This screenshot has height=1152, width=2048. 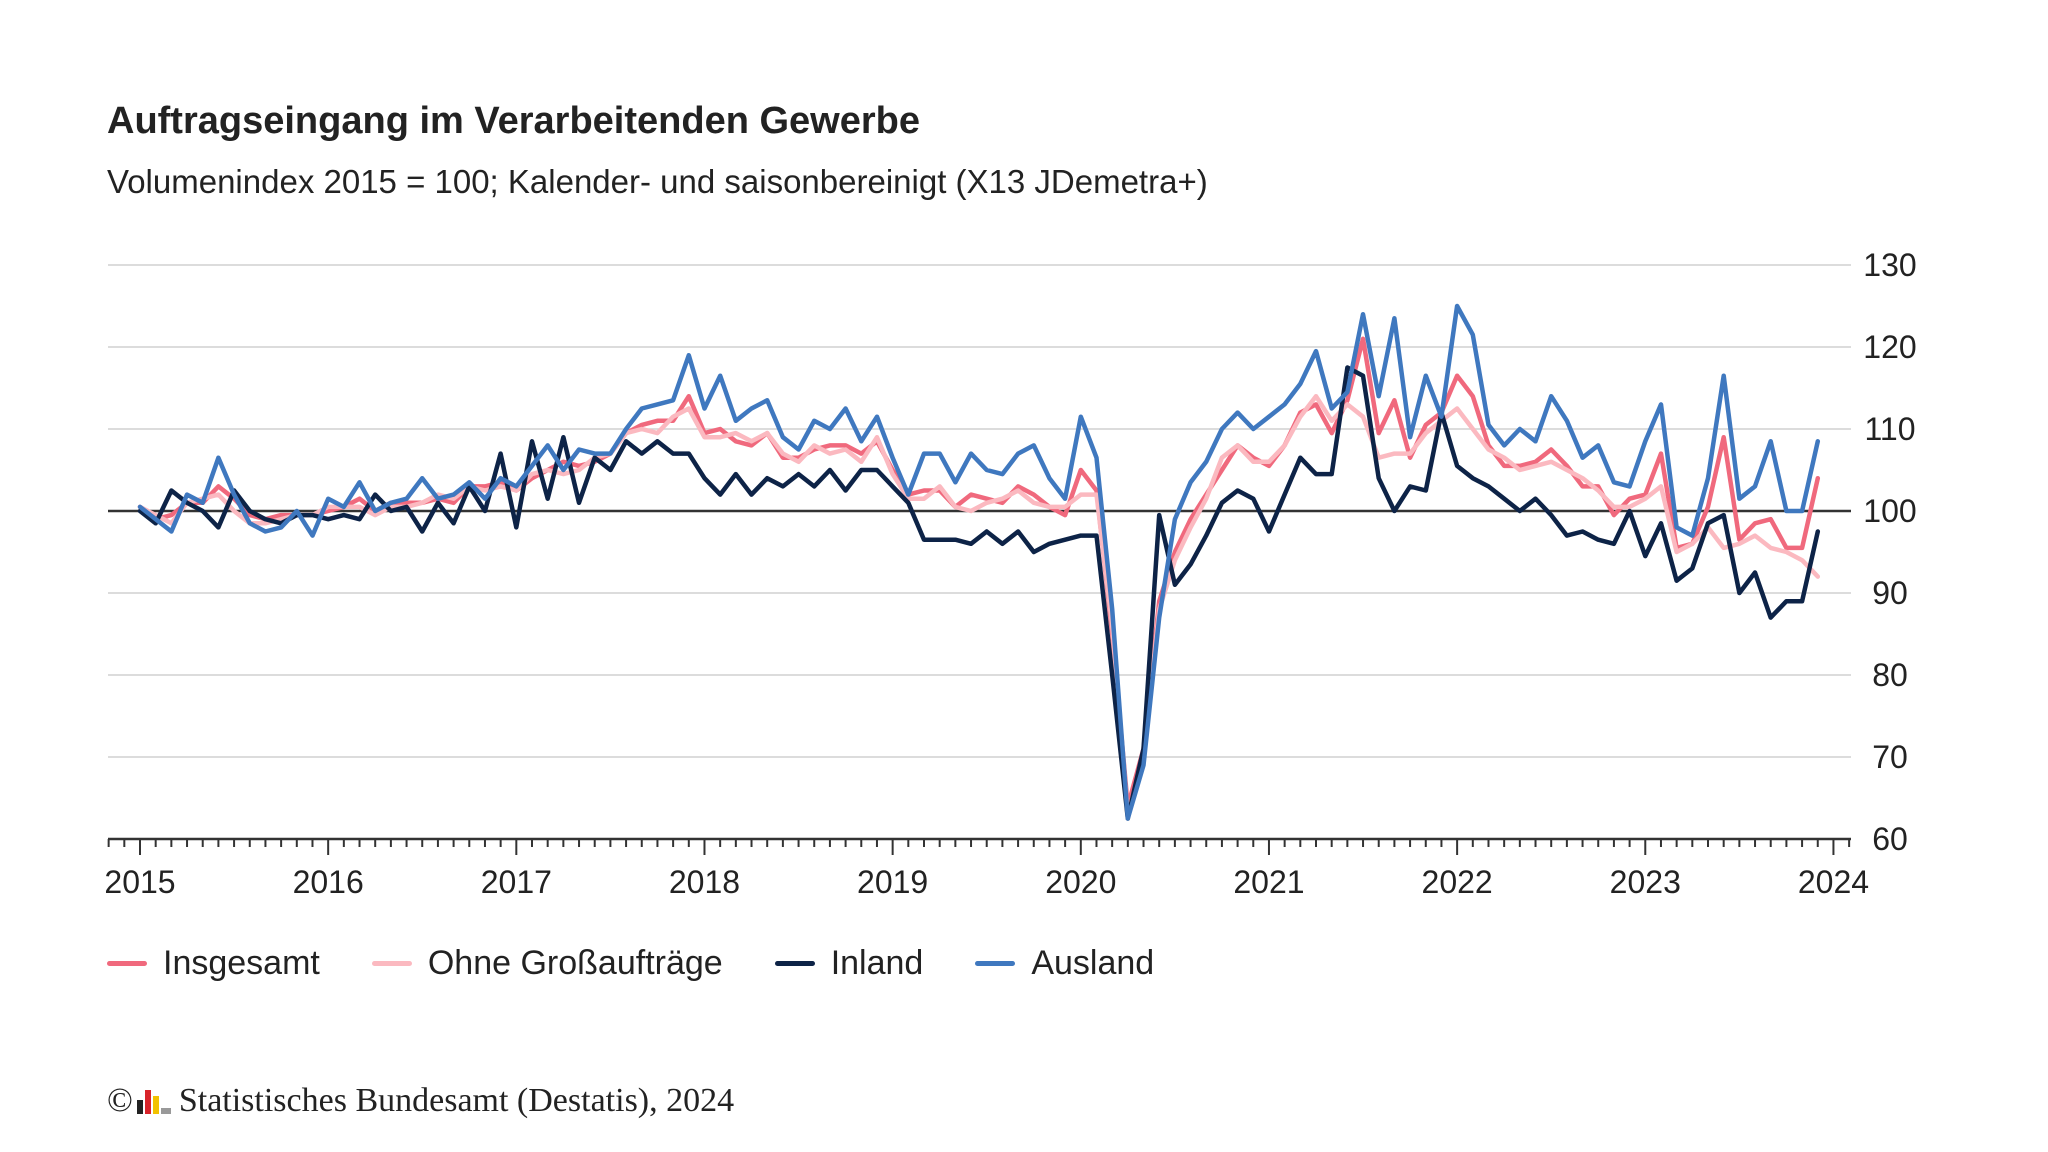 I want to click on x-axis: 2015 2016 2017 2018 2019 2020 2021 2022 2023 2024, so click(x=986, y=868).